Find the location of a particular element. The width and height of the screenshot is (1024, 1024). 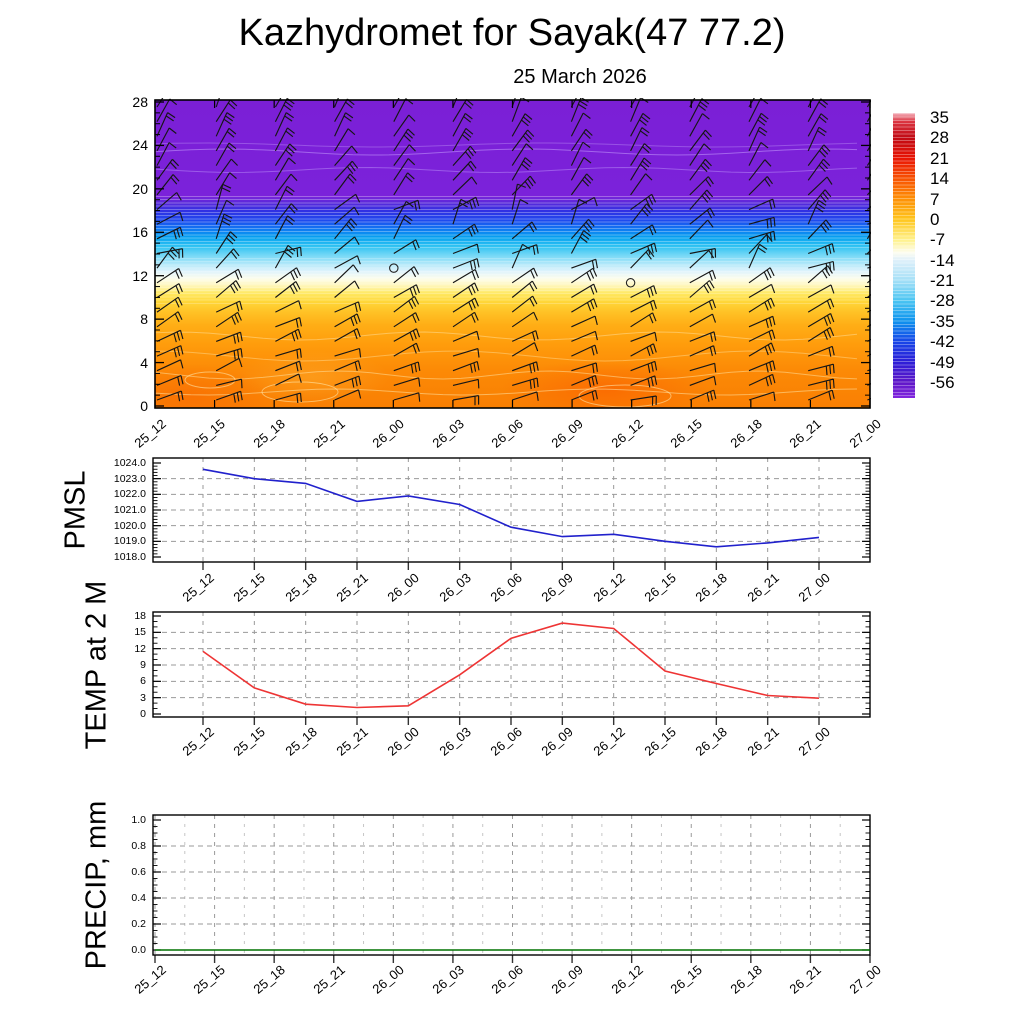

colorbar-tick-label: 0 is located at coordinates (935, 219).